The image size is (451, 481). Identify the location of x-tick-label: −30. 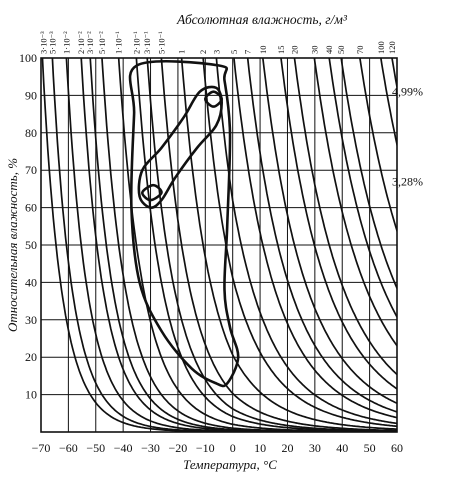
(150, 448).